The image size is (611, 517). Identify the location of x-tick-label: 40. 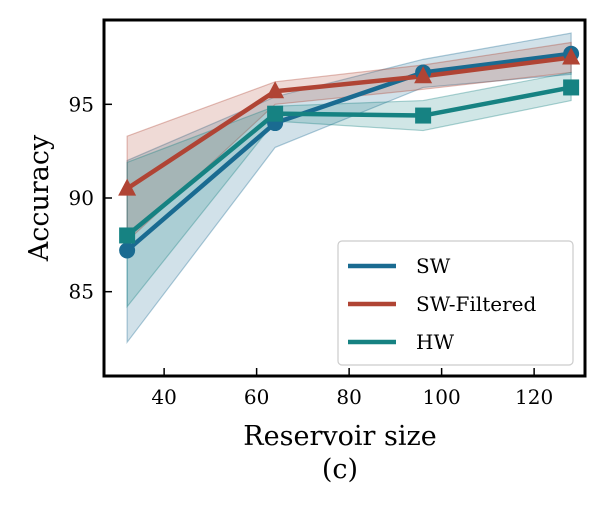
(163, 397).